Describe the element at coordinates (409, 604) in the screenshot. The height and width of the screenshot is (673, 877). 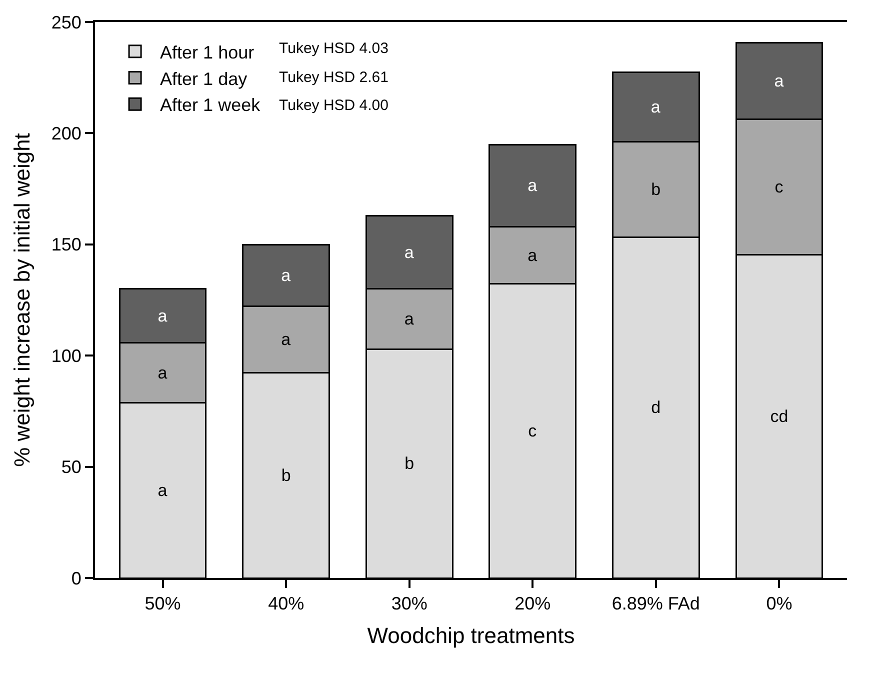
I see `x-tick-label: 30%` at that location.